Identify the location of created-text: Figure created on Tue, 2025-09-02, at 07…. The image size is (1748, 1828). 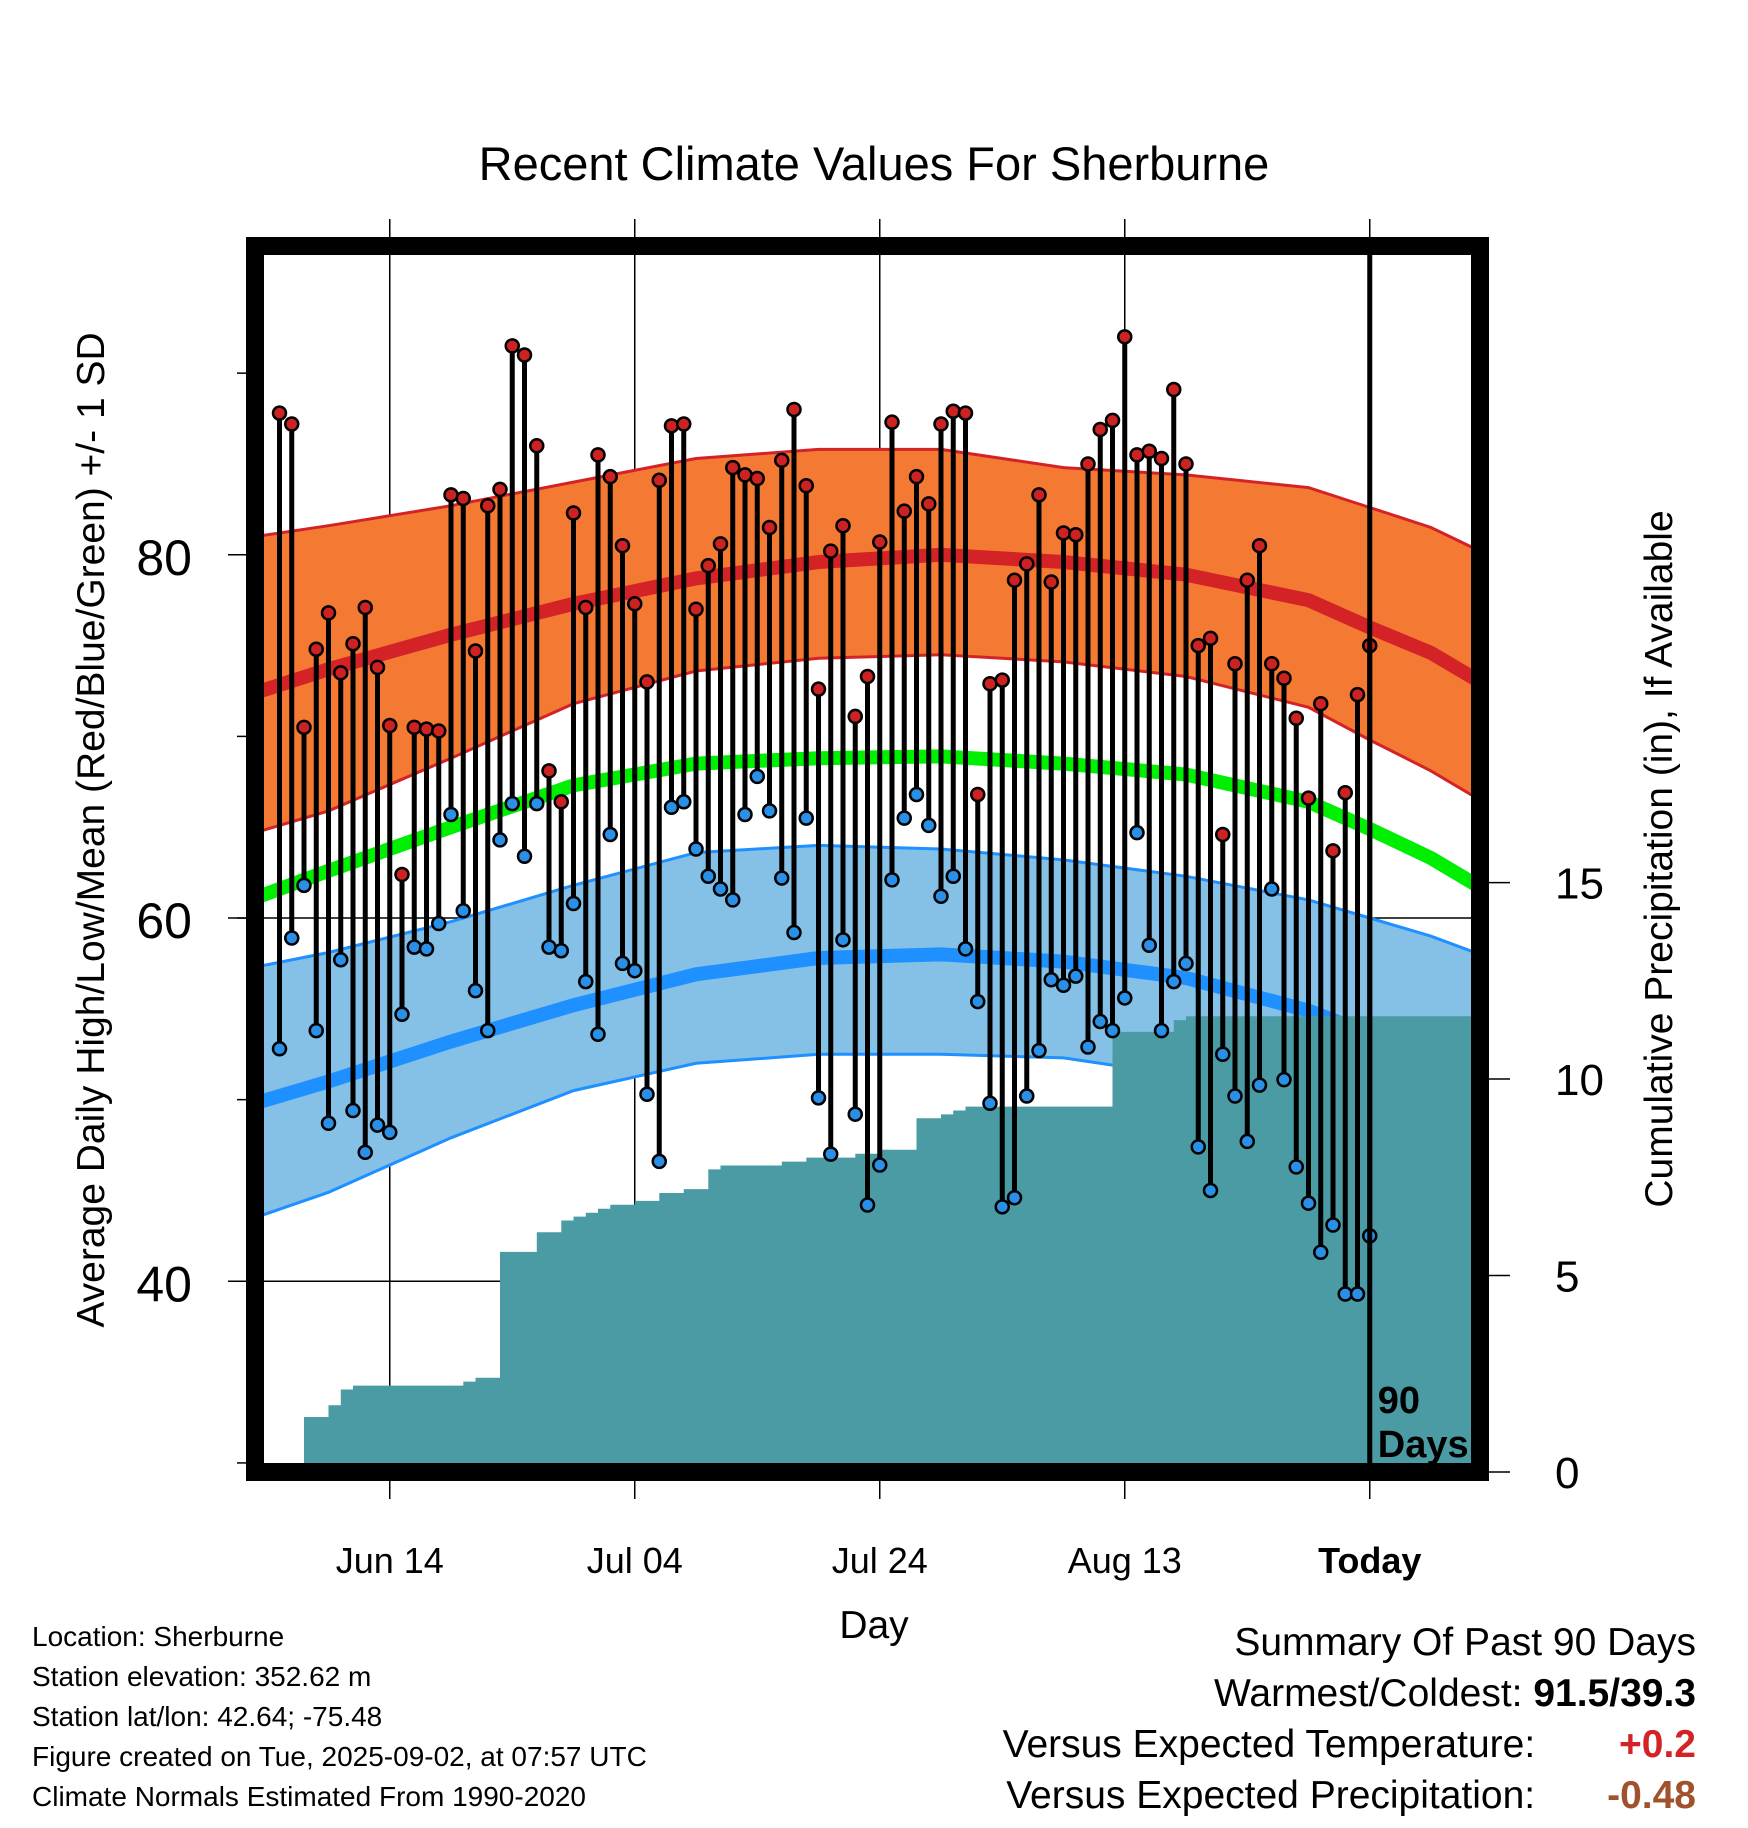
(339, 1756).